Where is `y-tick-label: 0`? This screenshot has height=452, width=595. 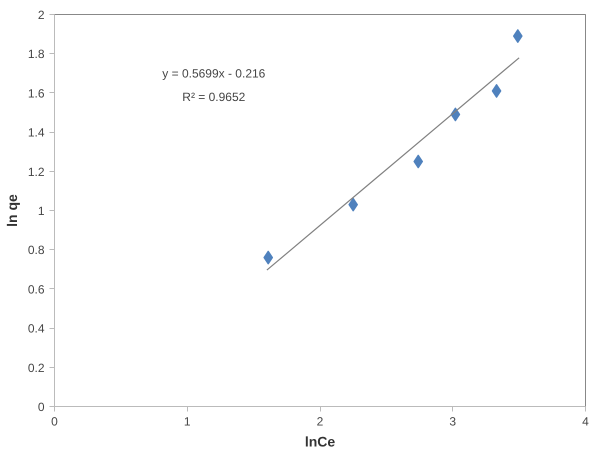 y-tick-label: 0 is located at coordinates (41, 407).